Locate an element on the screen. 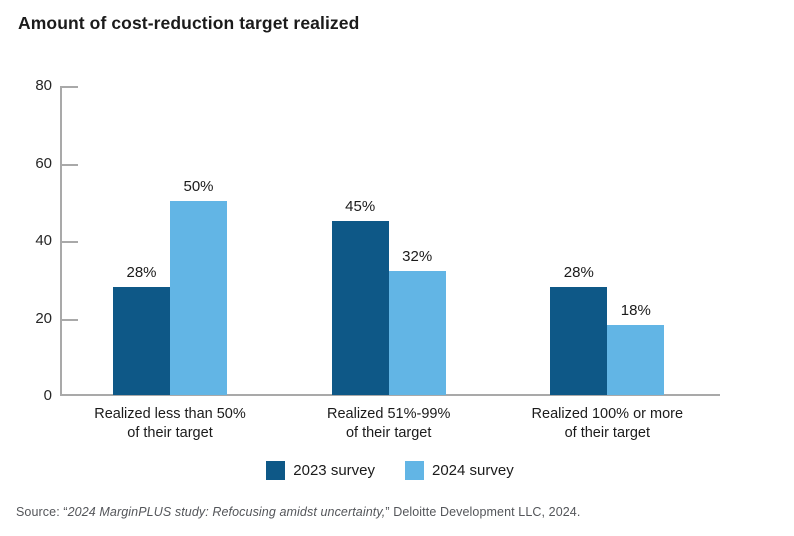 This screenshot has height=536, width=794. bar-value-label: 32% is located at coordinates (417, 256).